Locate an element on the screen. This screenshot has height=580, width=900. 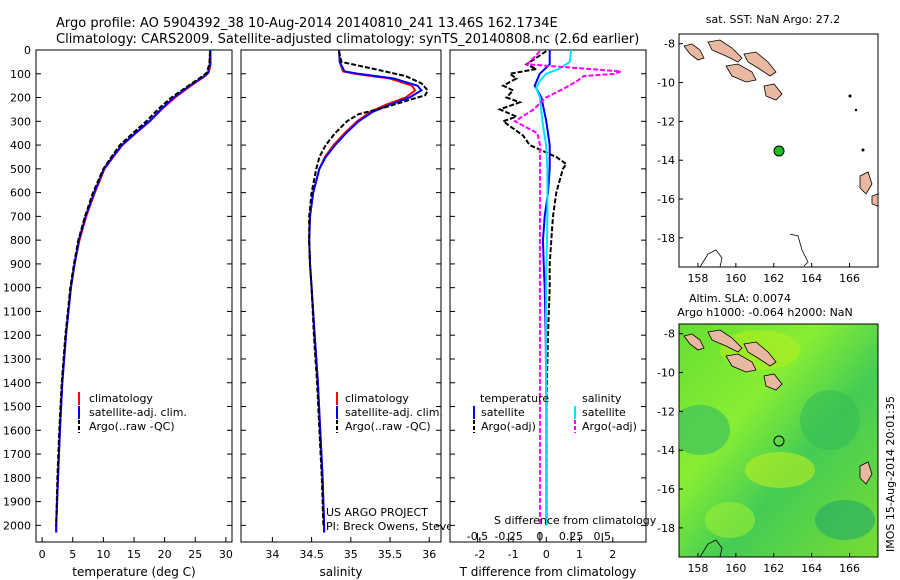
t-difference-tick-label: -1 is located at coordinates (513, 554).